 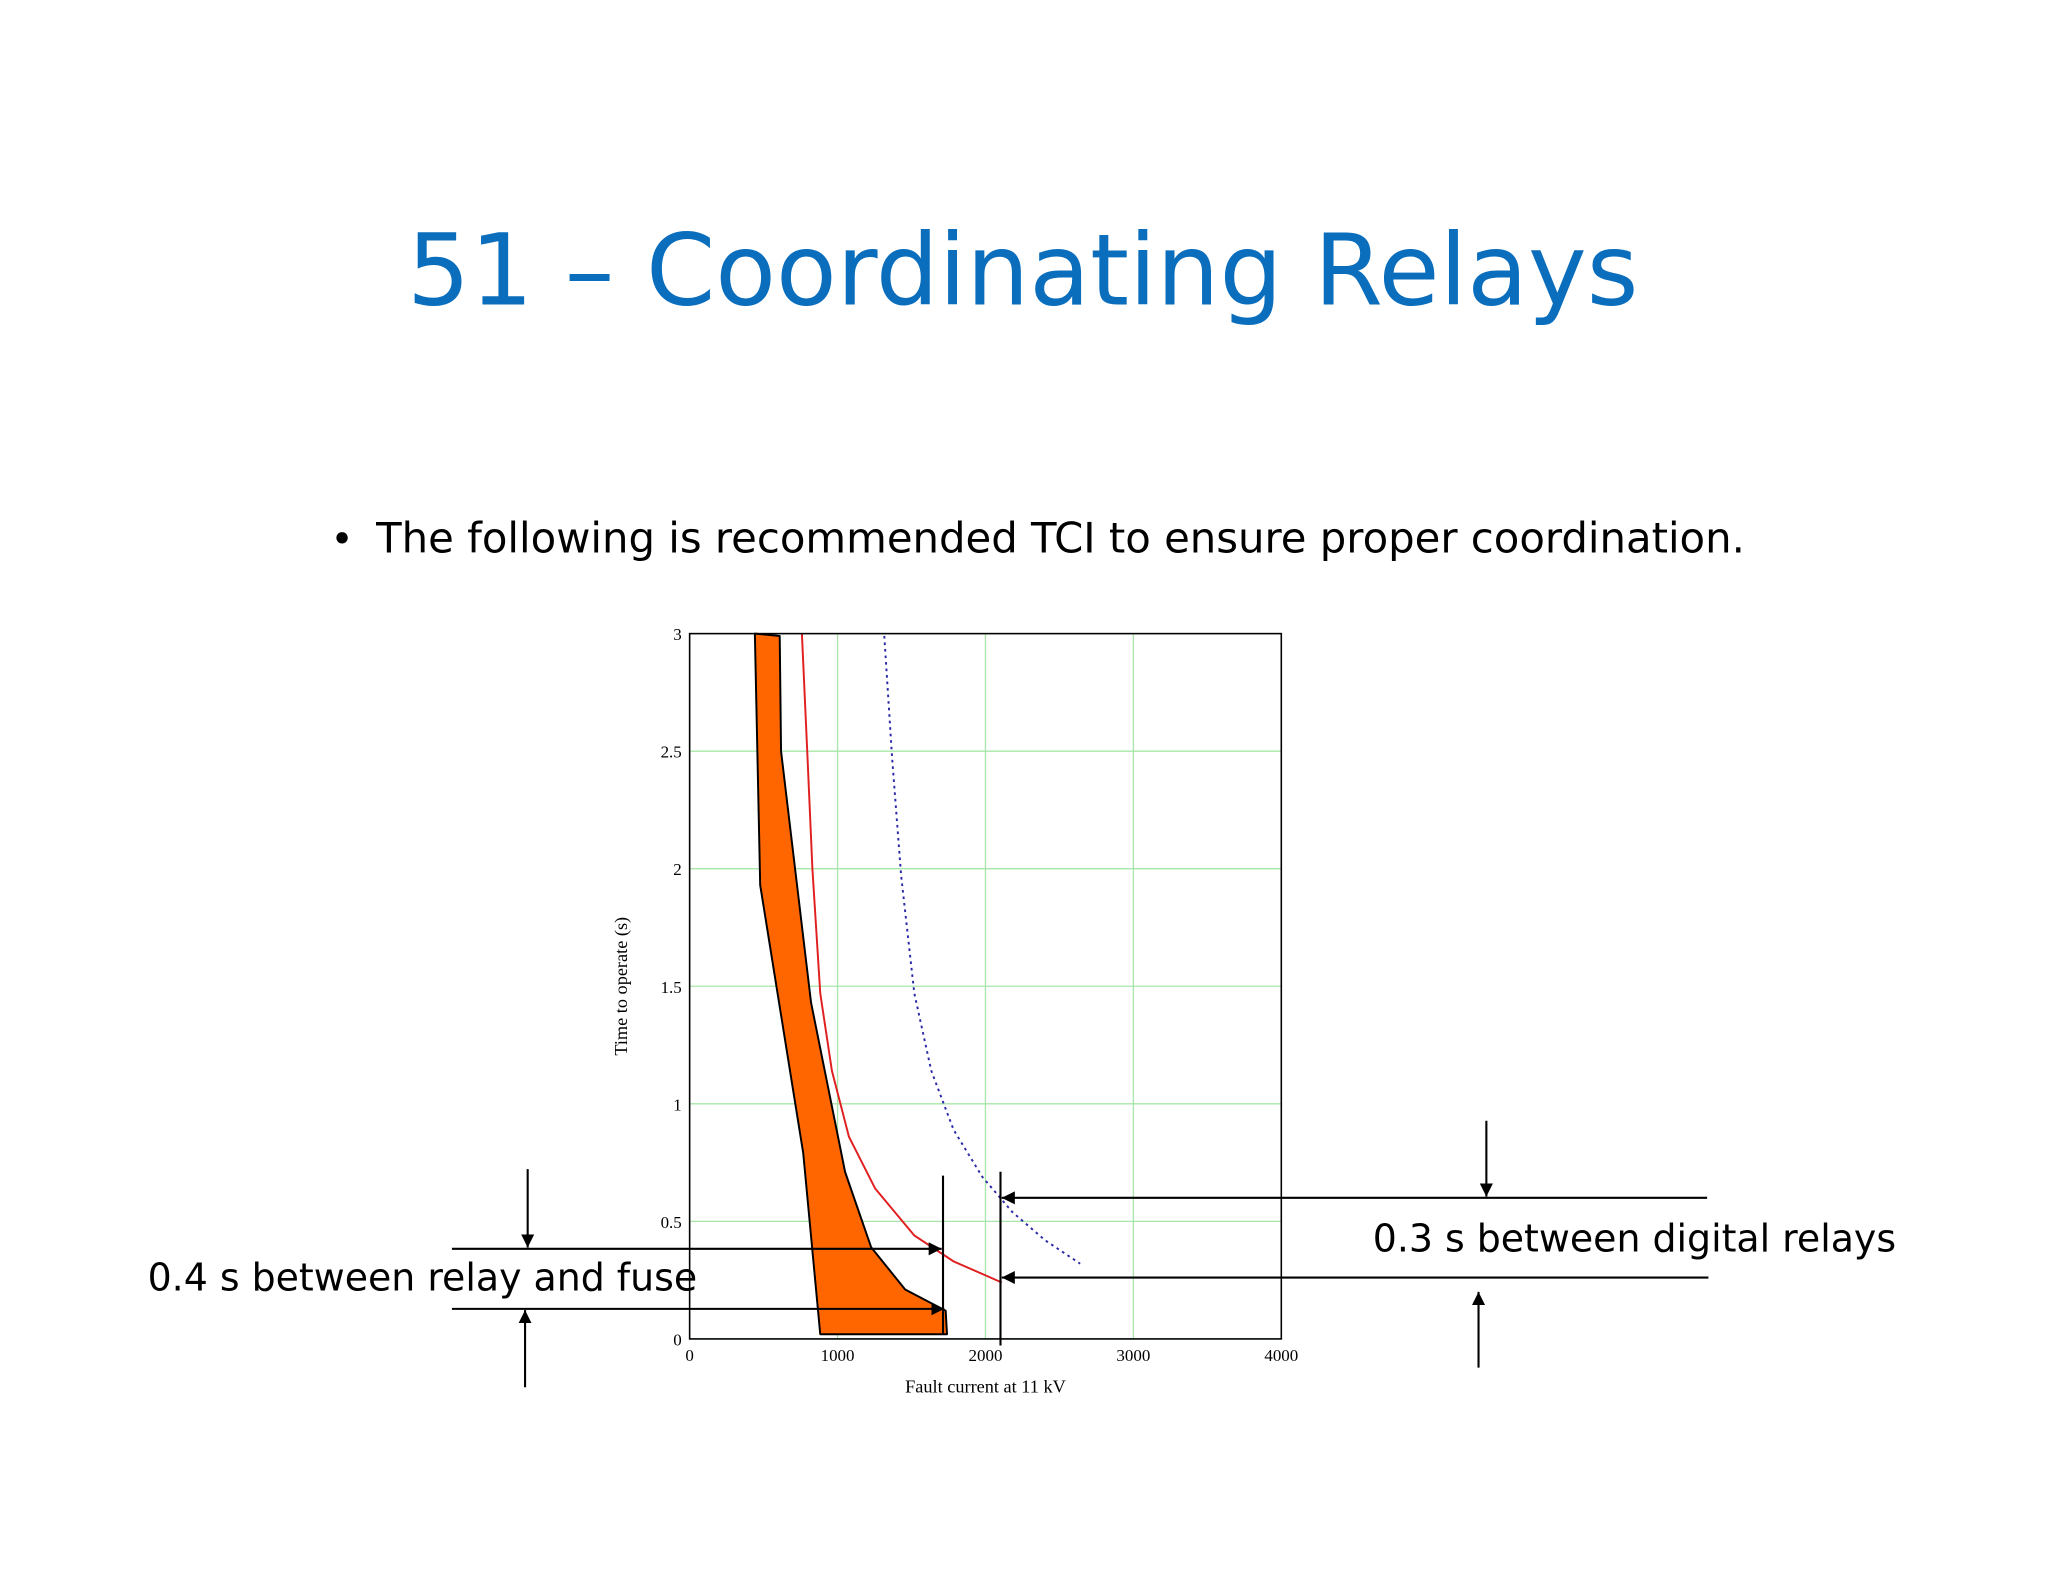 I want to click on slide-title: 51 – Coordinating Relays, so click(x=1022, y=270).